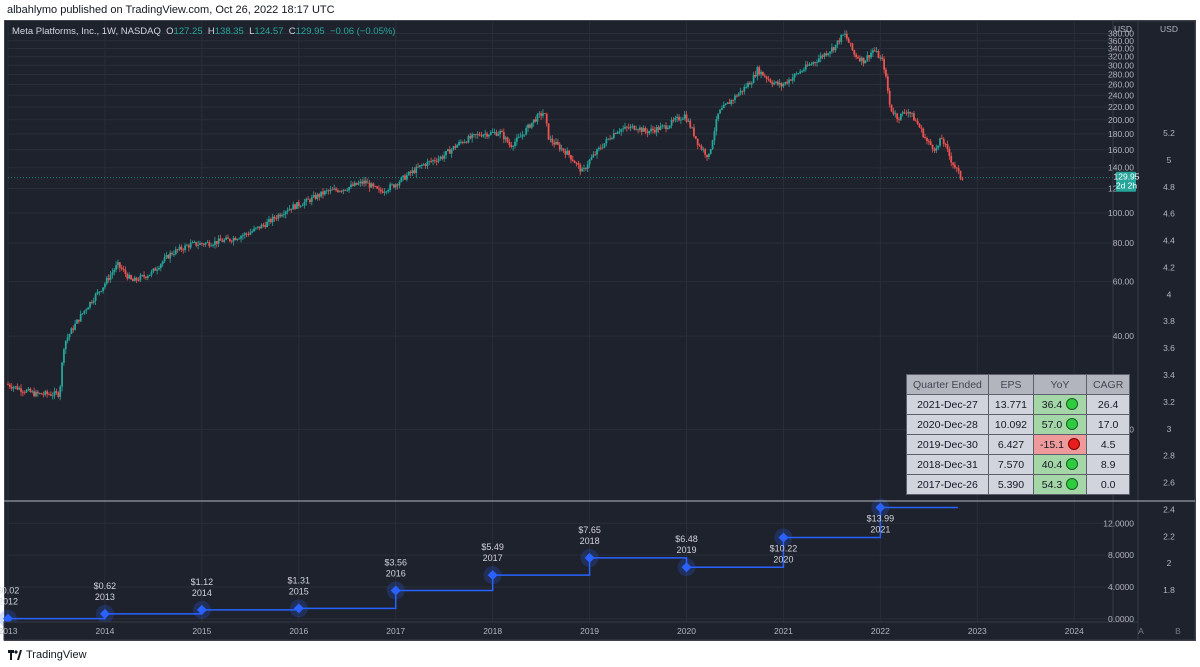  What do you see at coordinates (1121, 75) in the screenshot?
I see `price-tick-label: 280.00` at bounding box center [1121, 75].